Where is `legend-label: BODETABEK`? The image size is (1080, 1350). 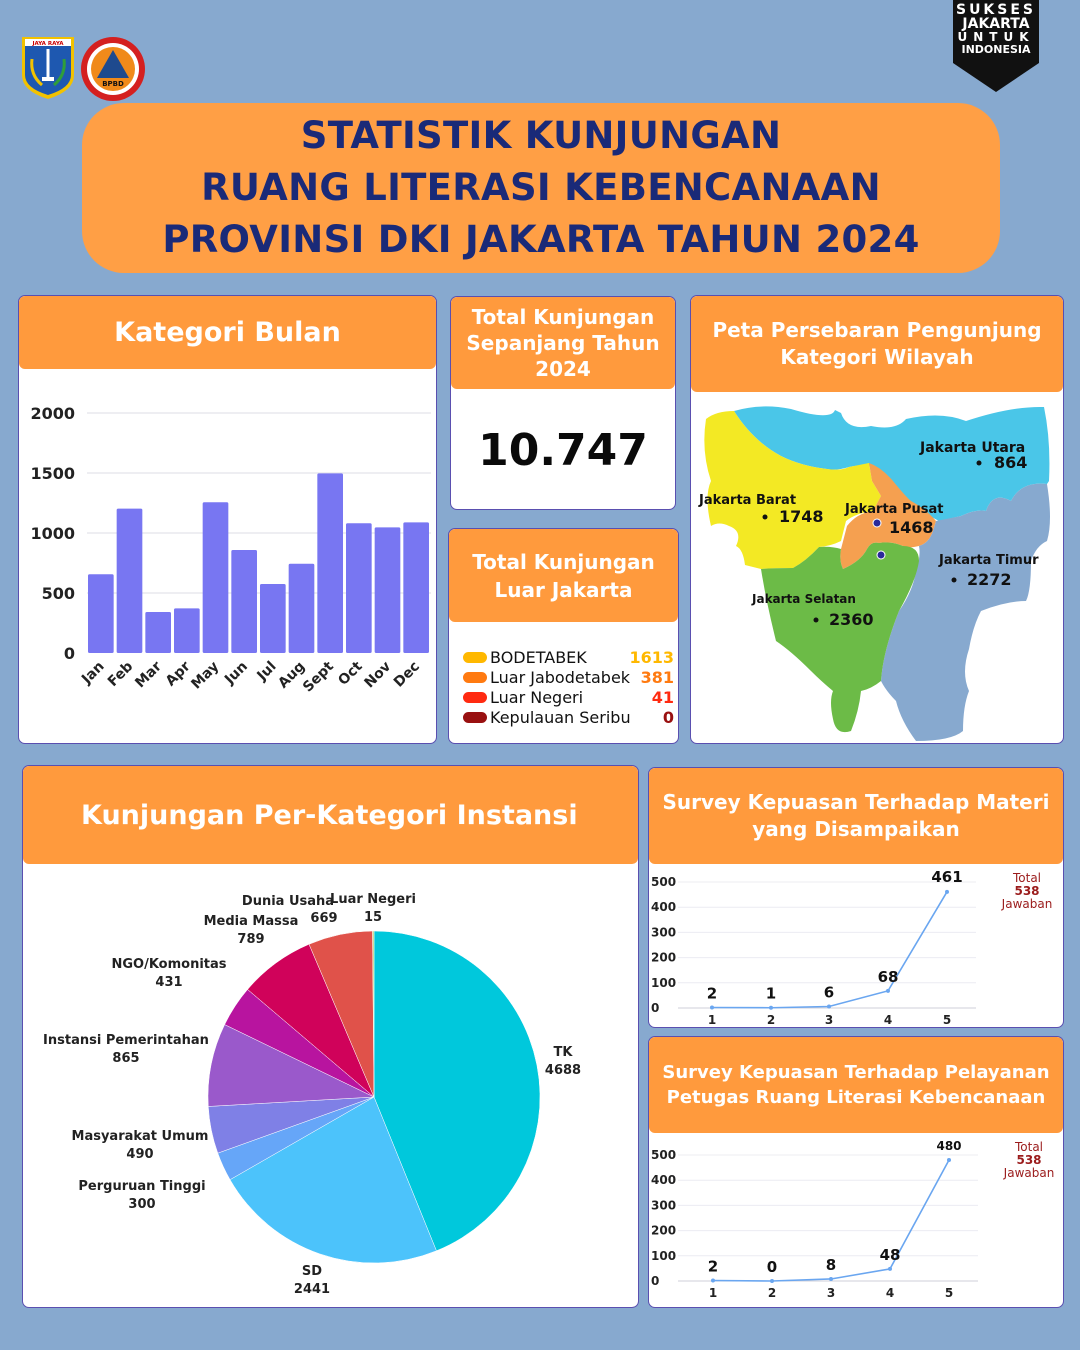
legend-label: BODETABEK is located at coordinates (538, 657).